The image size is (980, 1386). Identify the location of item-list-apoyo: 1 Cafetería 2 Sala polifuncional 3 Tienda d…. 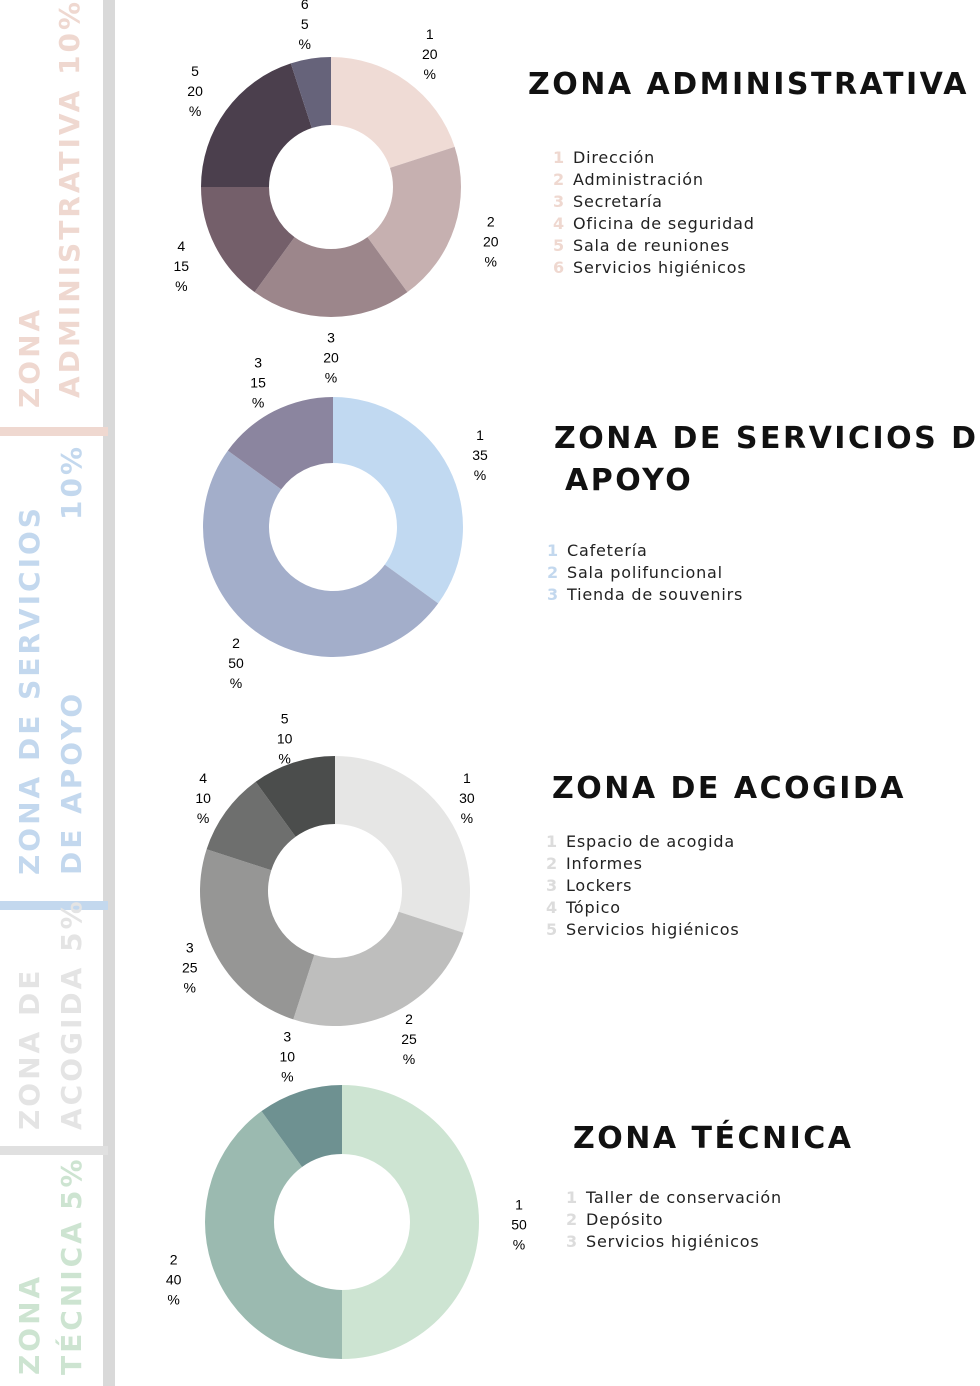
(645, 573).